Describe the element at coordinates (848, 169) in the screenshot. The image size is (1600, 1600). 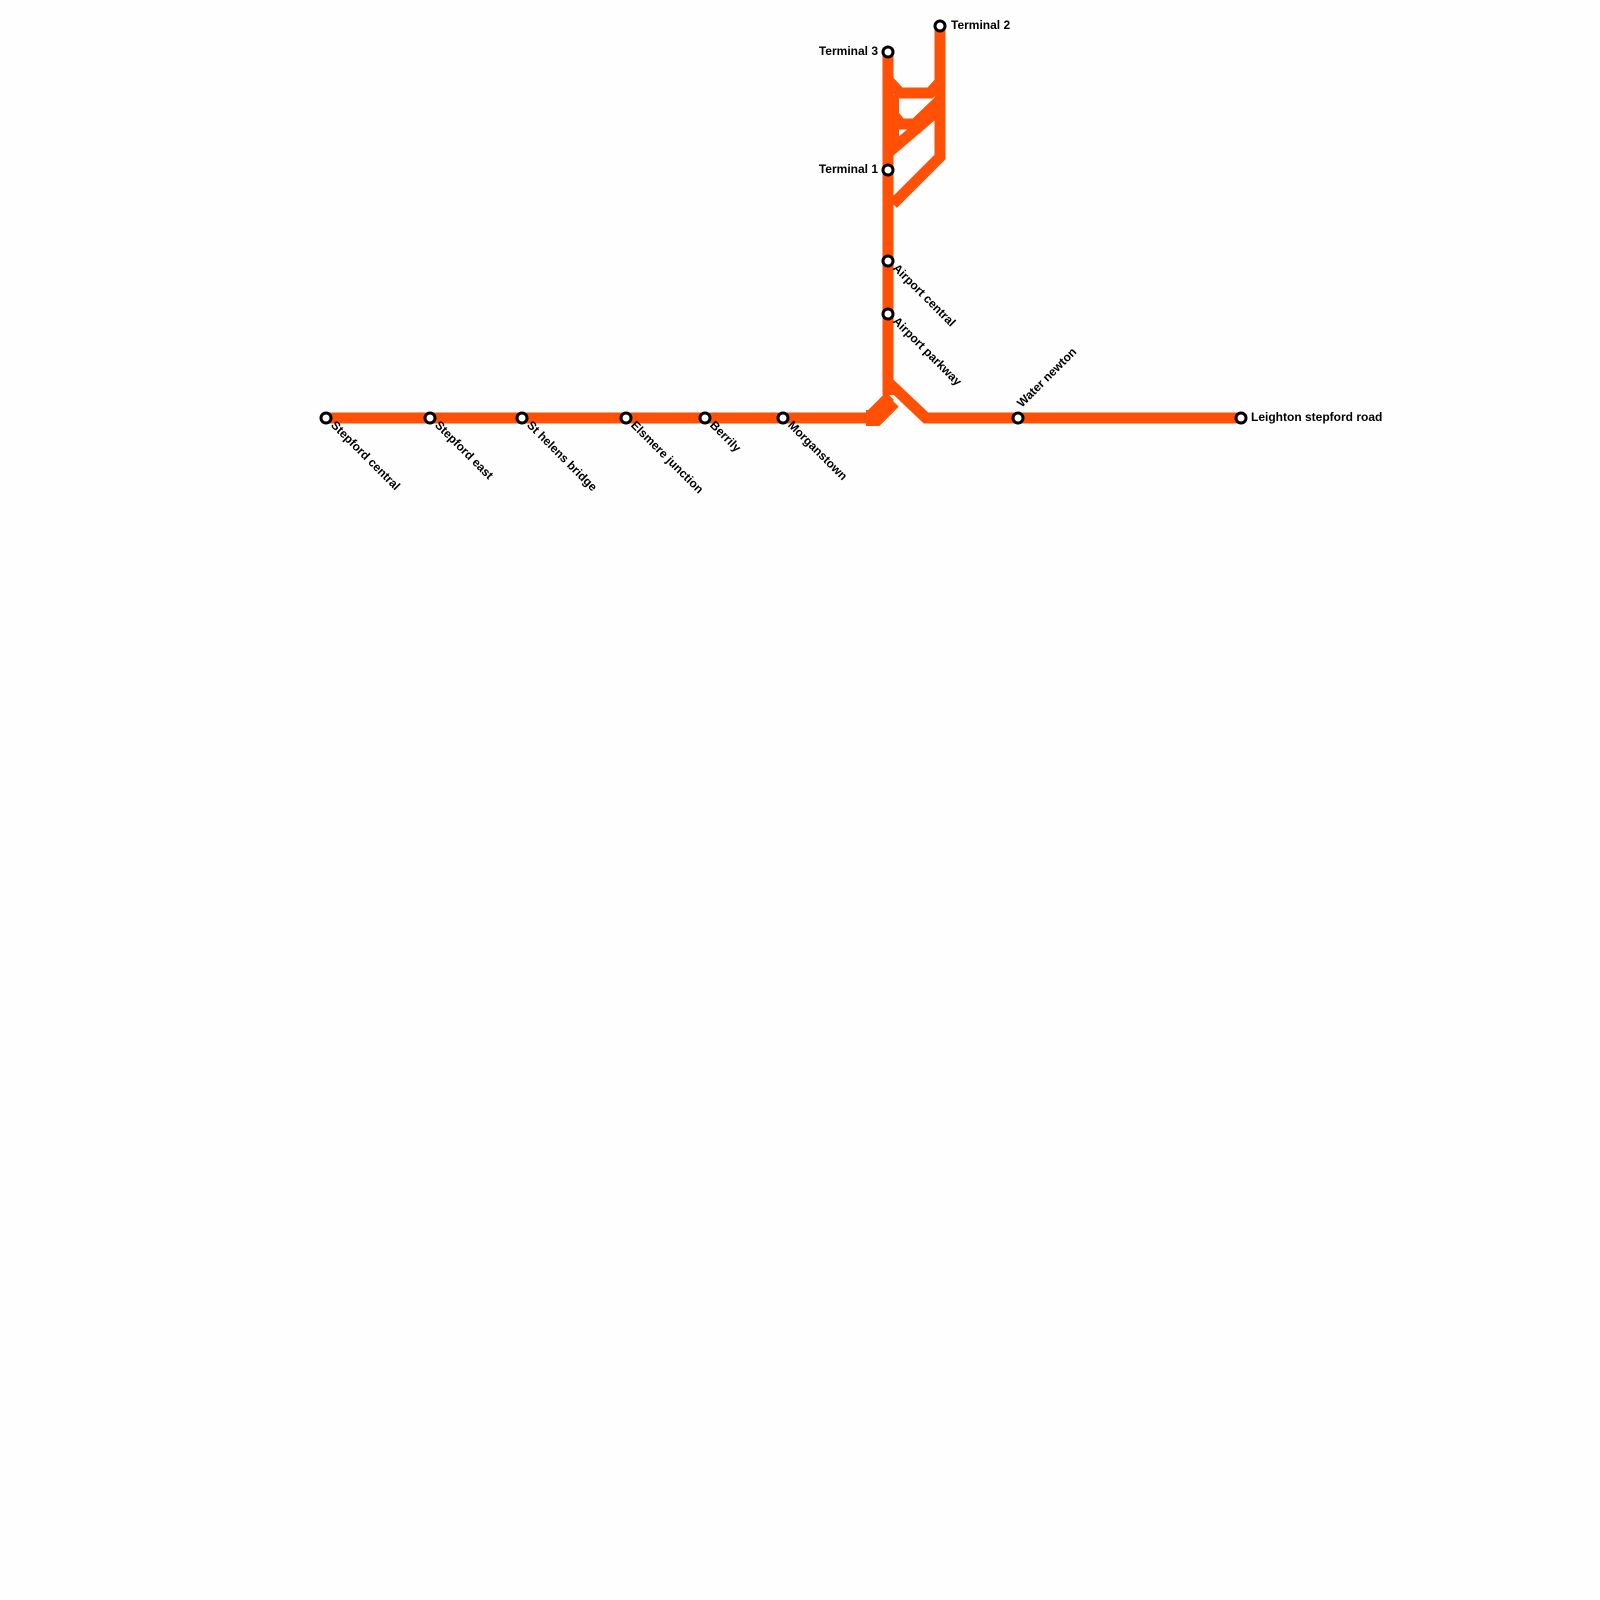
I see `station-label-terminal-1: Terminal 1` at that location.